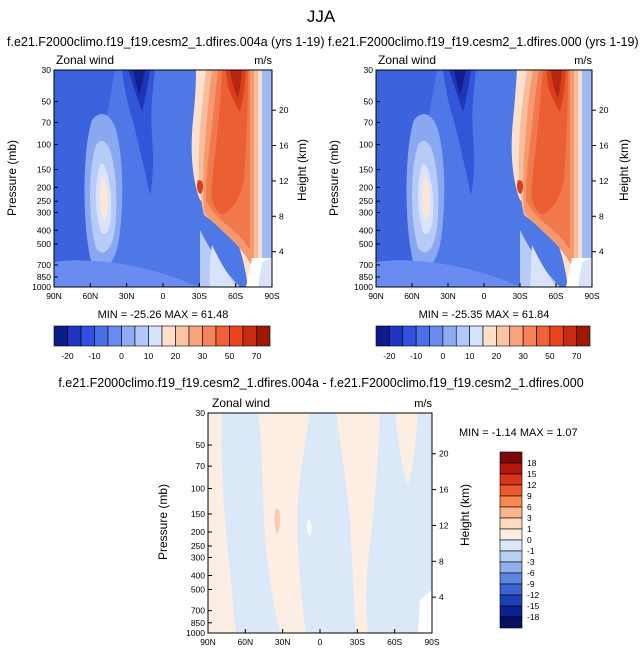  Describe the element at coordinates (531, 562) in the screenshot. I see `colorbar-label: -3` at that location.